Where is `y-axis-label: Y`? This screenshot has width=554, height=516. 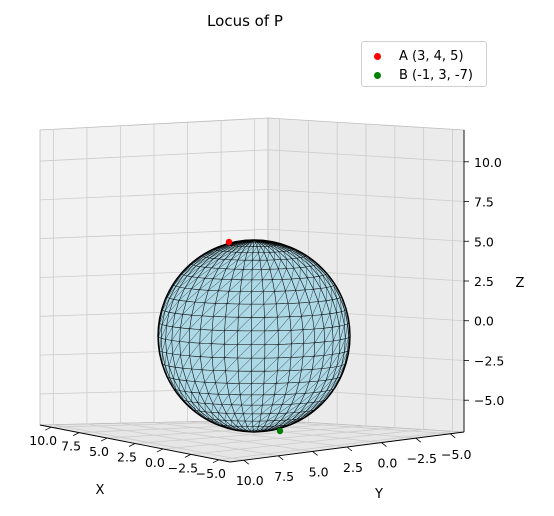
y-axis-label: Y is located at coordinates (378, 494).